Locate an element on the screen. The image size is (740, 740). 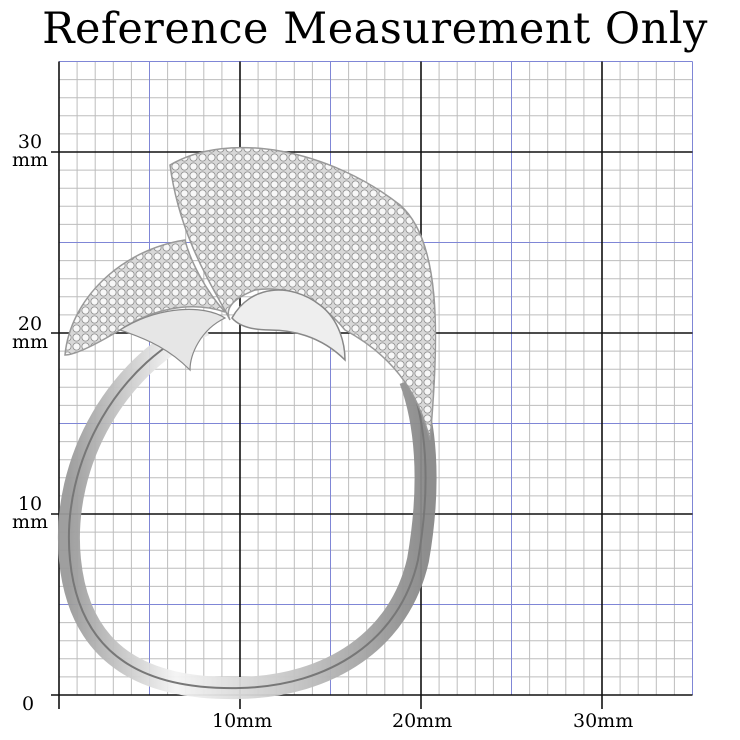
y-label-10mm: 10 mm is located at coordinates (30, 513).